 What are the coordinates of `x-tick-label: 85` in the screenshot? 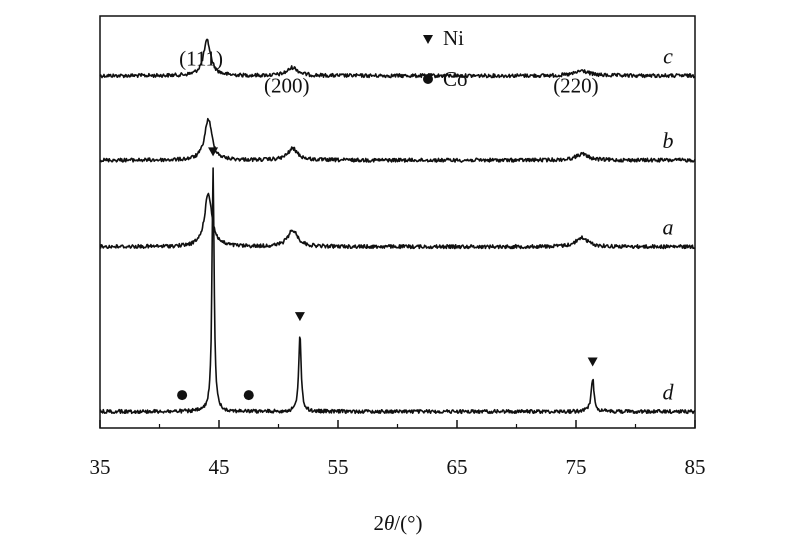 It's located at (695, 467).